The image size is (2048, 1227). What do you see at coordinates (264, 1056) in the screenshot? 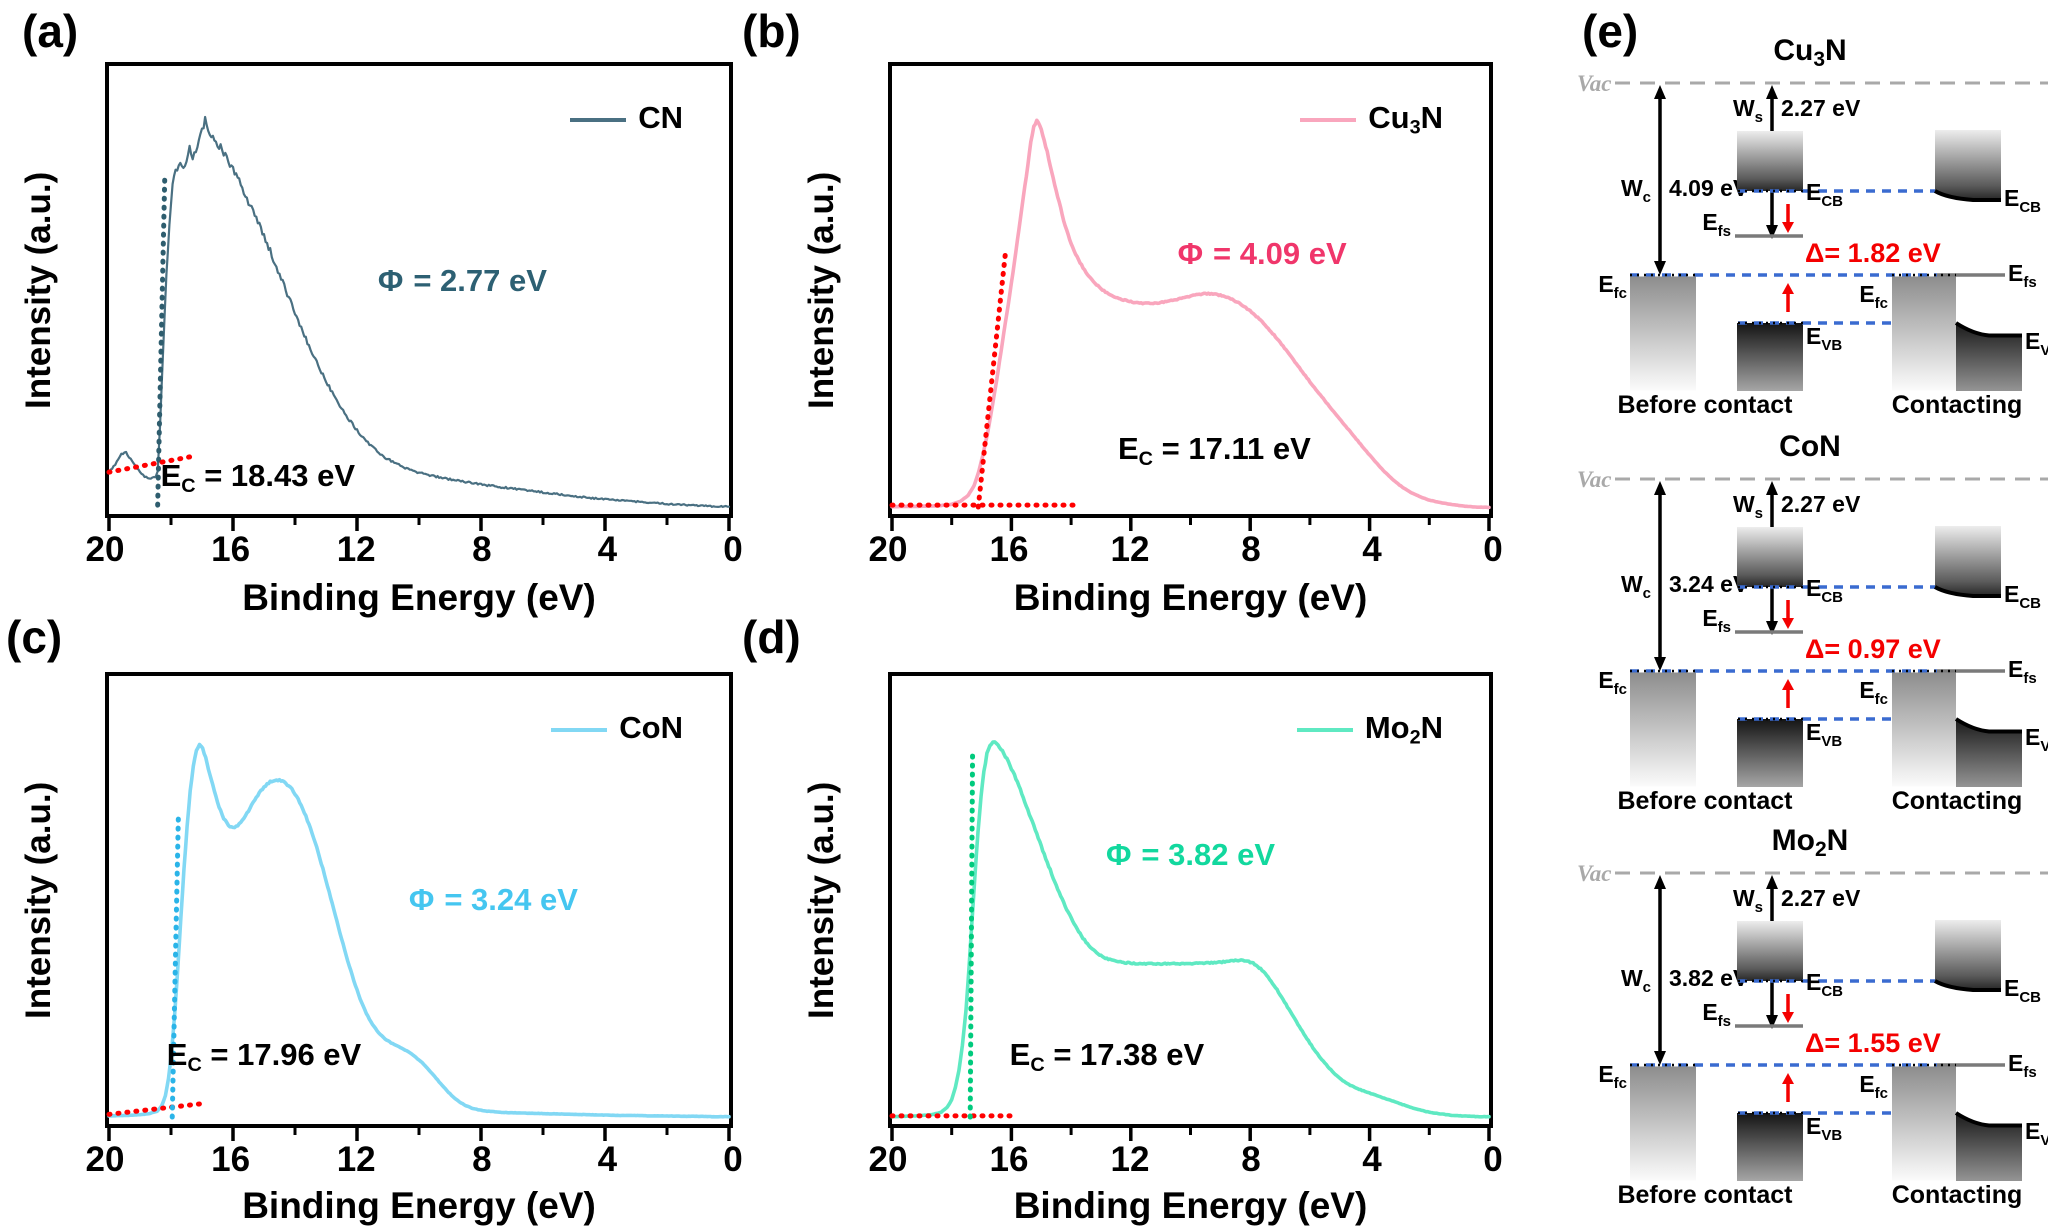
I see `cutoff-annotation-c: EC = 17.96 eV` at bounding box center [264, 1056].